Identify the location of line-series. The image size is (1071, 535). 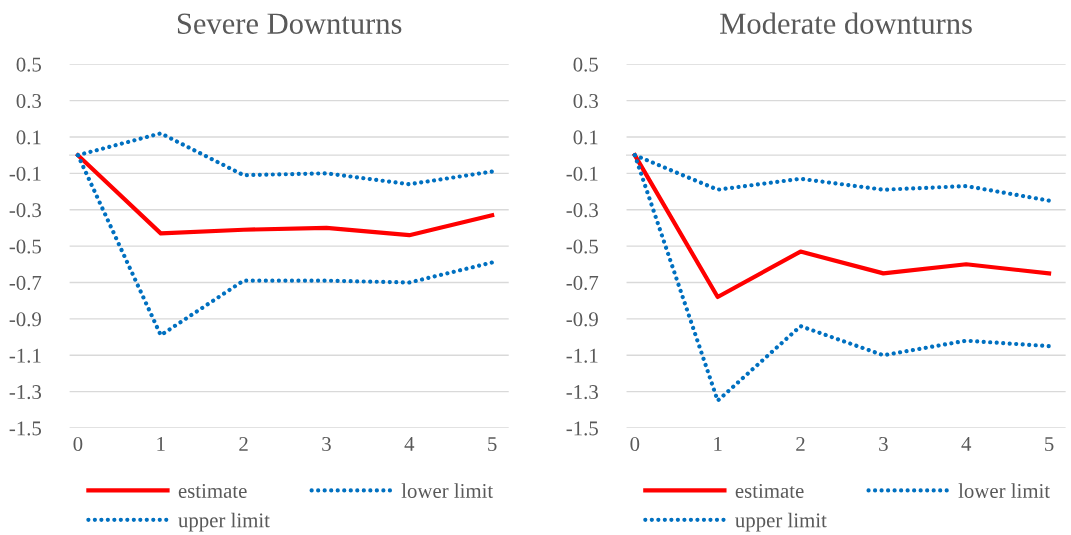
(285, 195).